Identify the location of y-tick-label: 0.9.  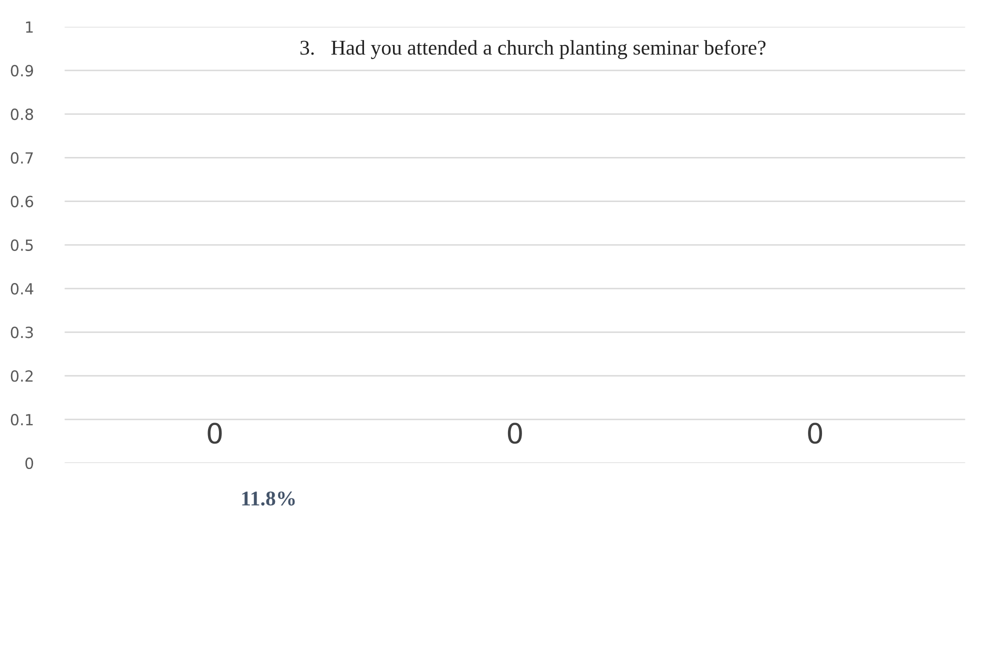
(22, 70).